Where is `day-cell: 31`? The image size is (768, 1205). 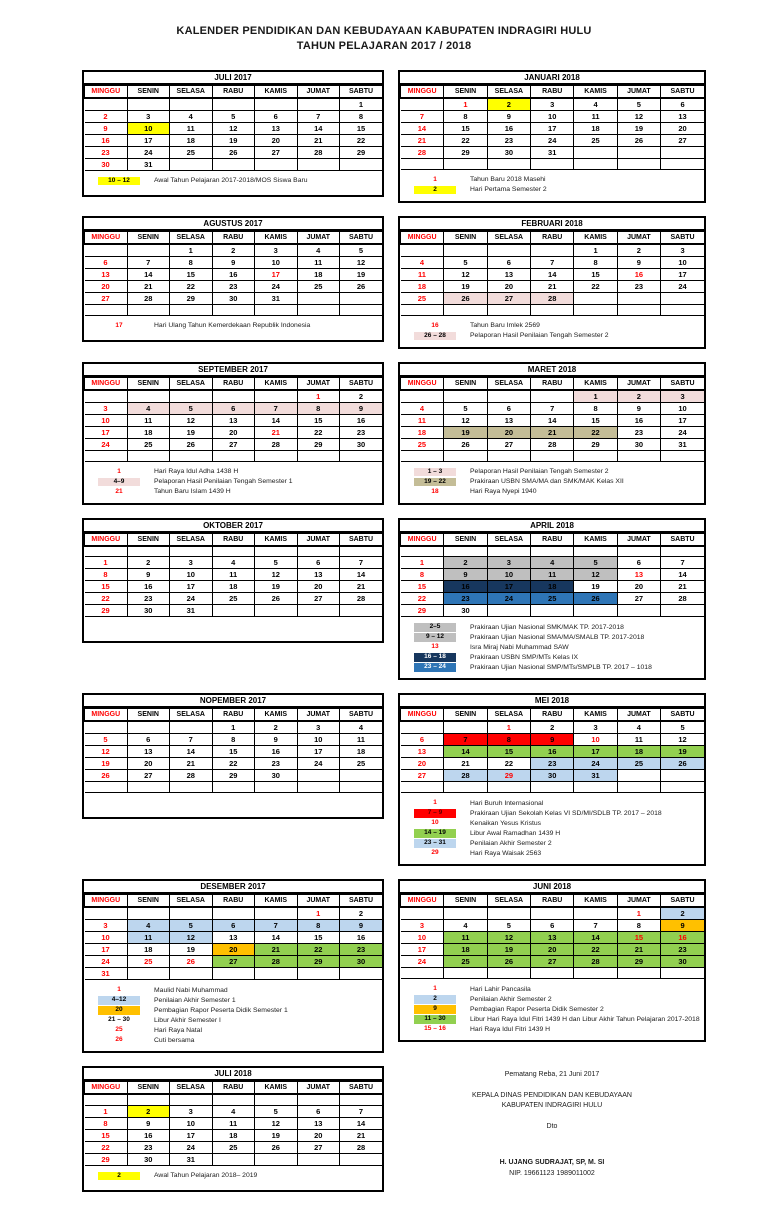
day-cell: 31 is located at coordinates (148, 164).